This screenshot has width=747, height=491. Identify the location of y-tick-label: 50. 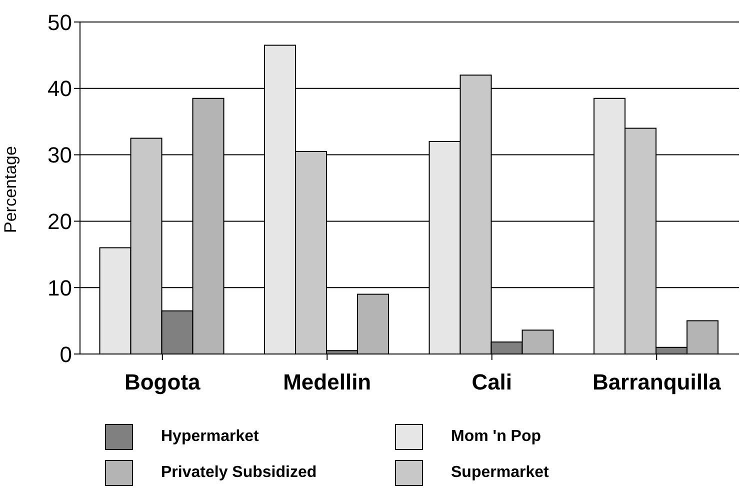
(60, 22).